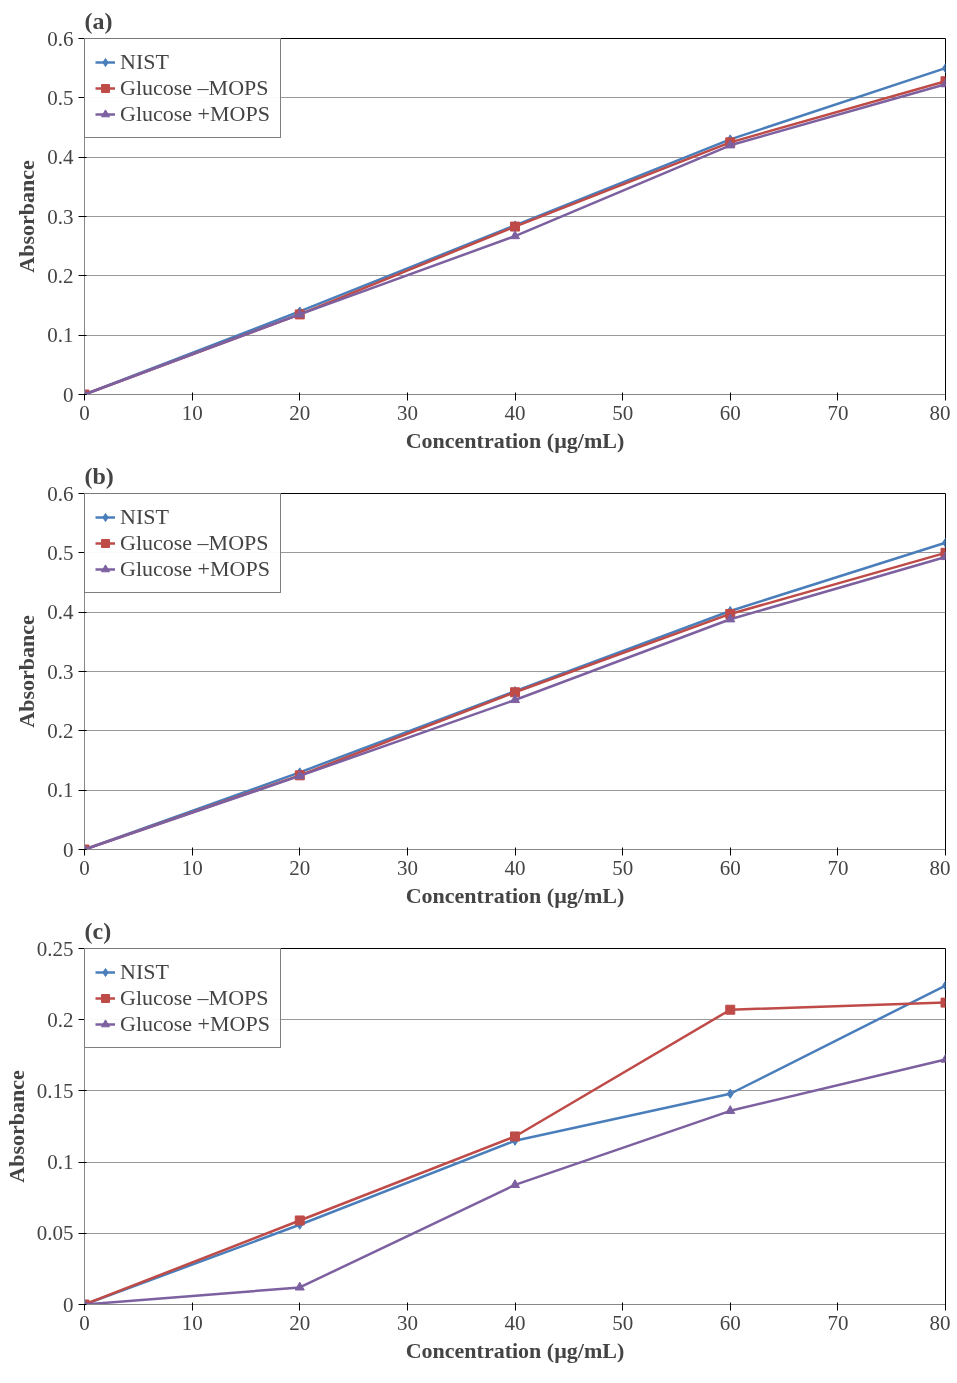  What do you see at coordinates (55, 1233) in the screenshot?
I see `y-tick-label: 0.05` at bounding box center [55, 1233].